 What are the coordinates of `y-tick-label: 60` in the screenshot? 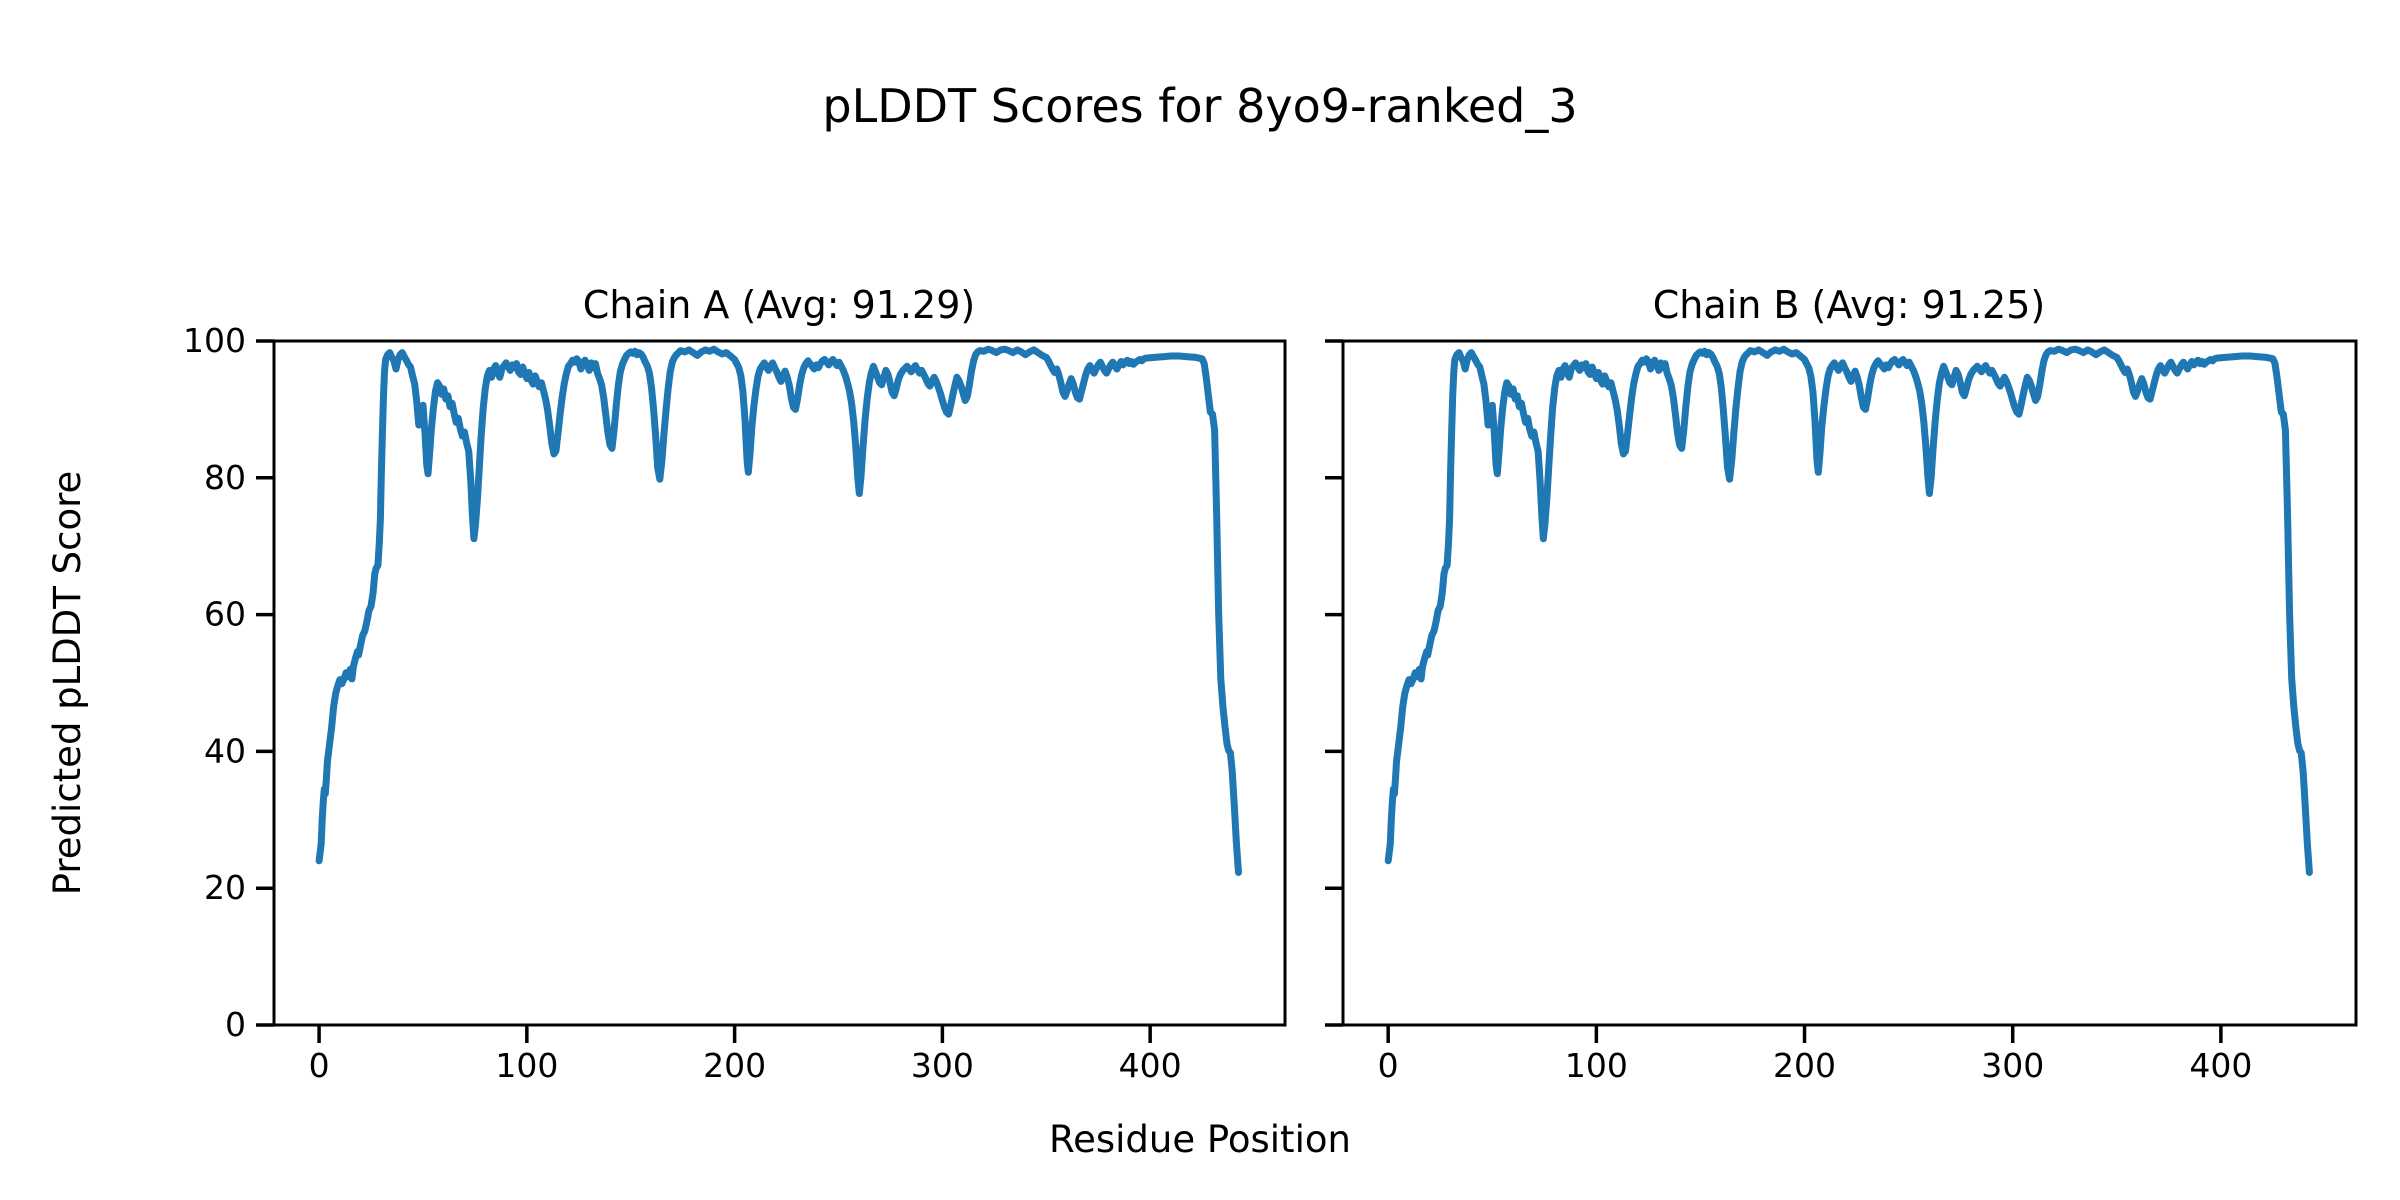 It's located at (225, 614).